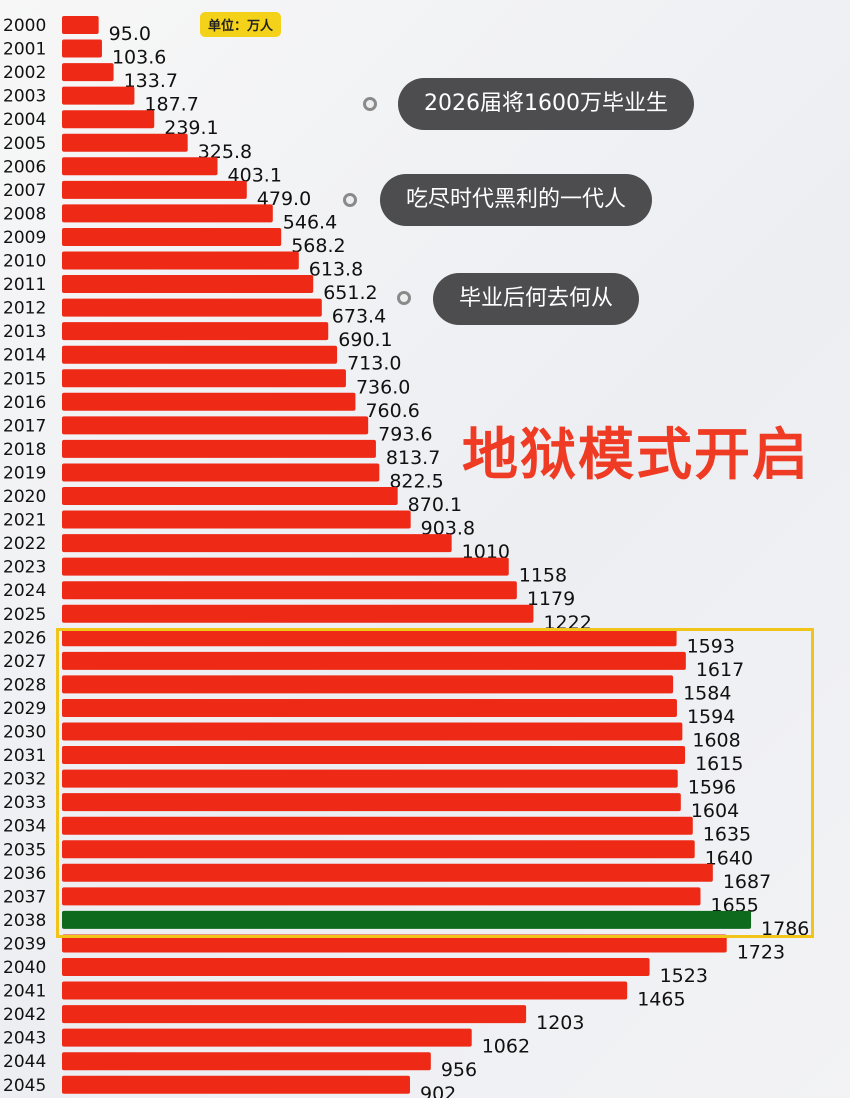  What do you see at coordinates (24, 238) in the screenshot?
I see `year-label-2009: 2009` at bounding box center [24, 238].